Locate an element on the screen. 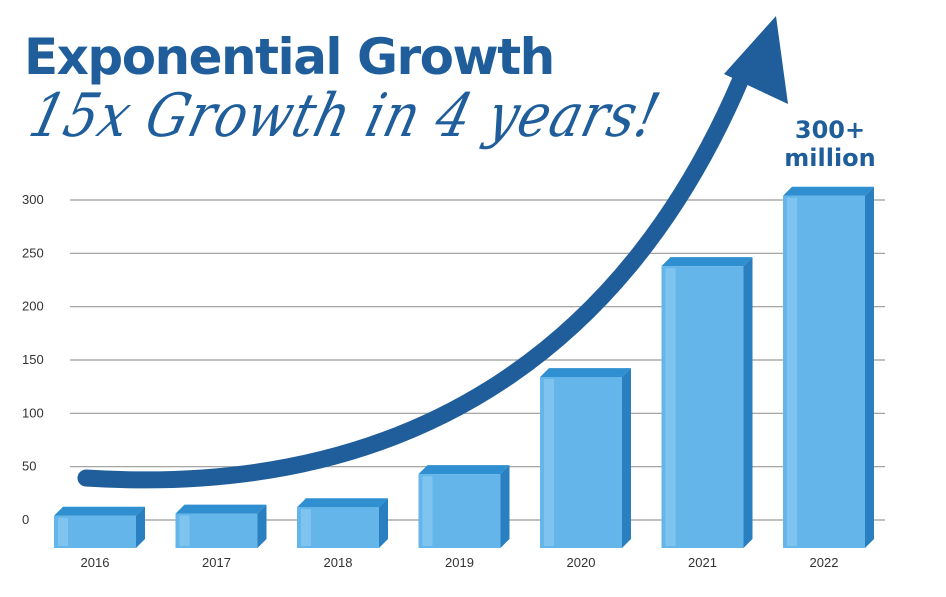  y-axis-ticks: 0 50 100 150 200 250 300 is located at coordinates (33, 359).